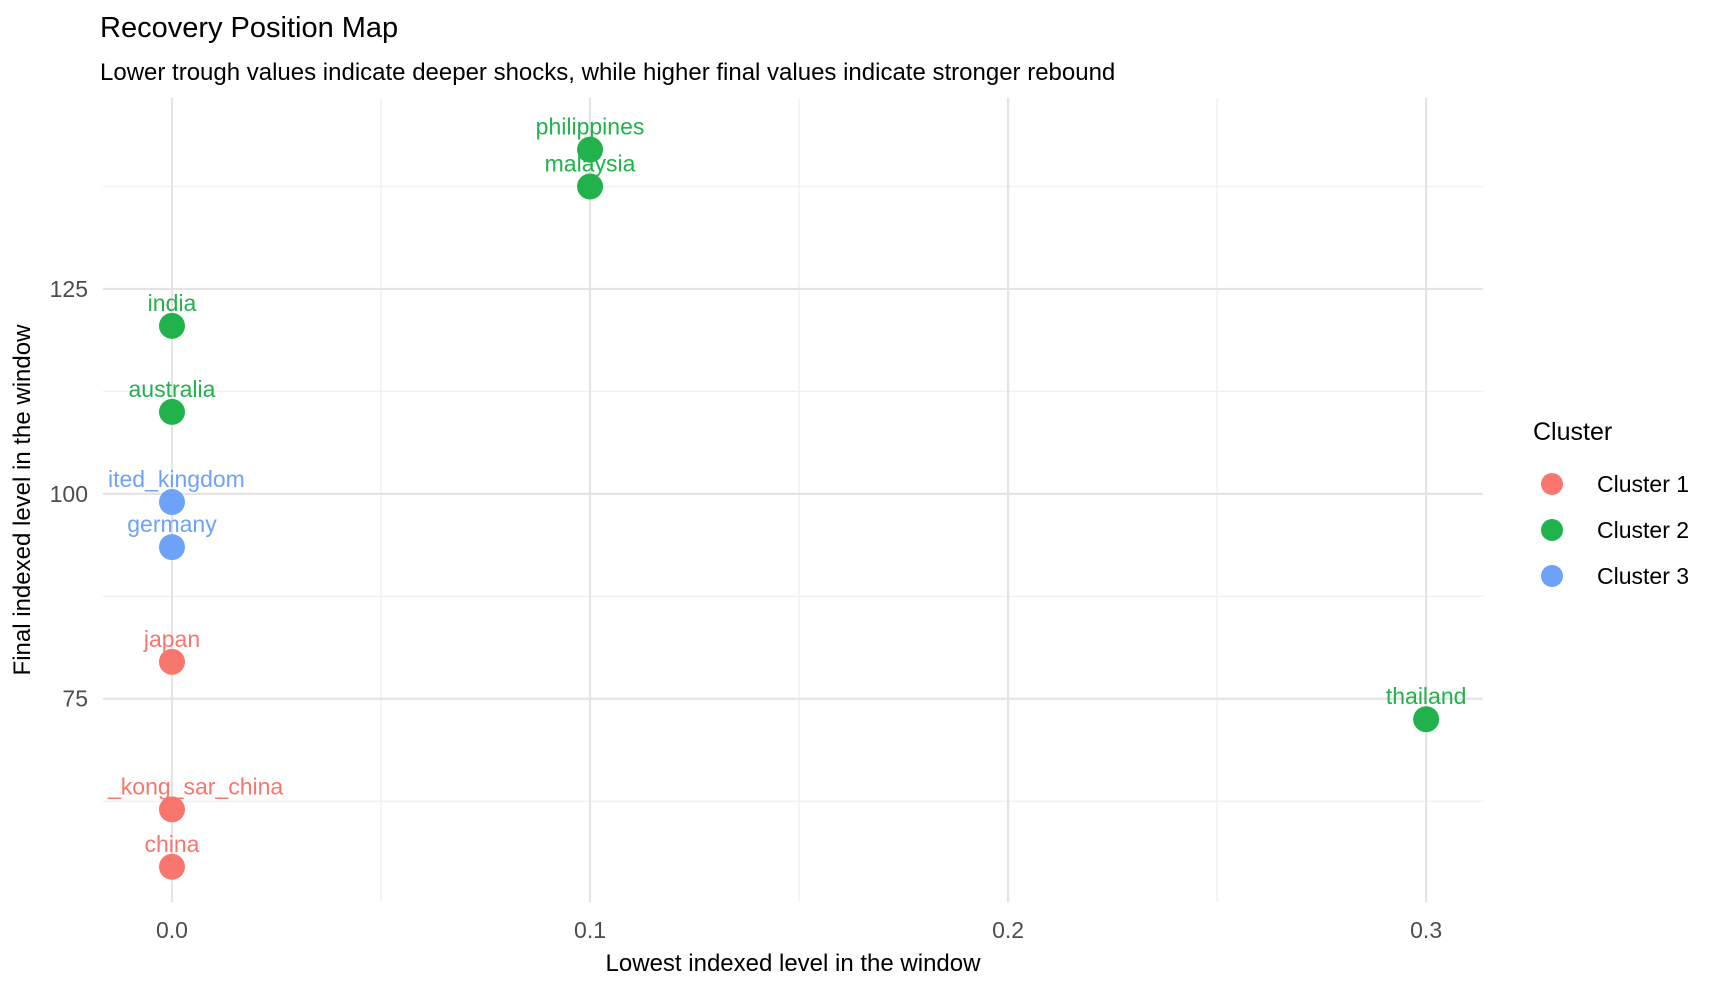 This screenshot has height=998, width=1728. I want to click on point-label-china: china, so click(171, 844).